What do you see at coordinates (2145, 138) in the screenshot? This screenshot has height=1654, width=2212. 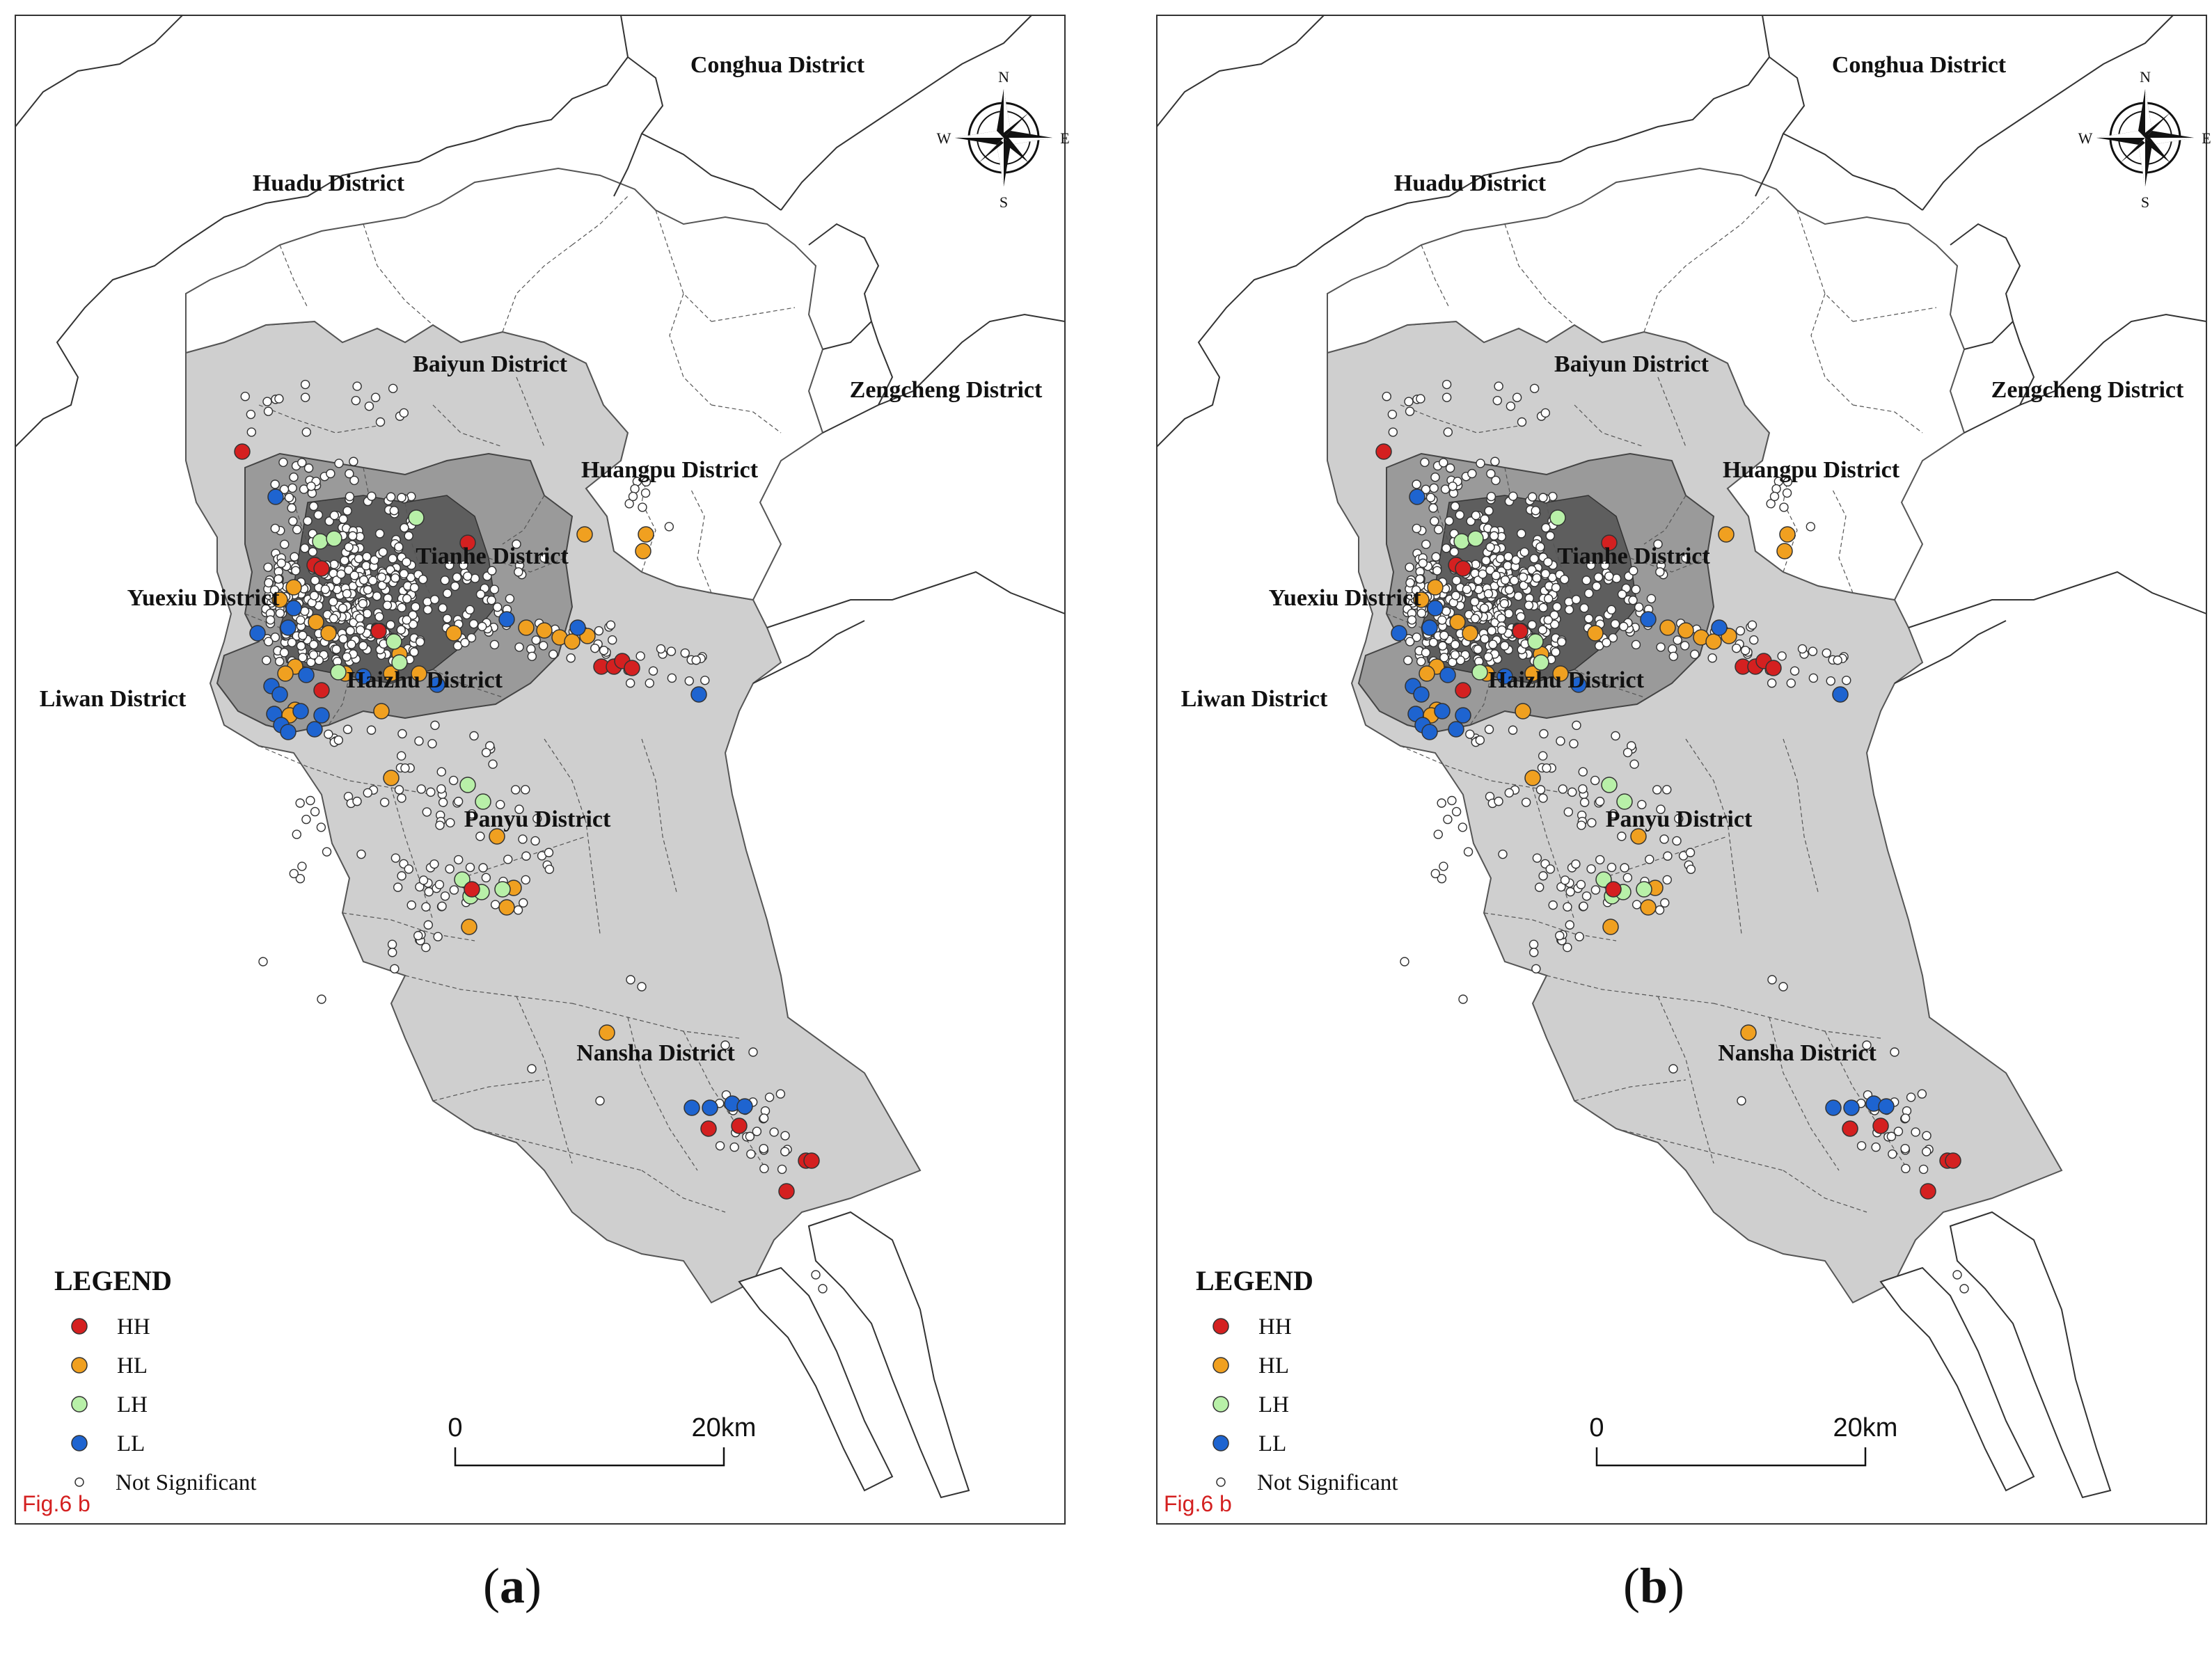 I see `compass-diagonal` at bounding box center [2145, 138].